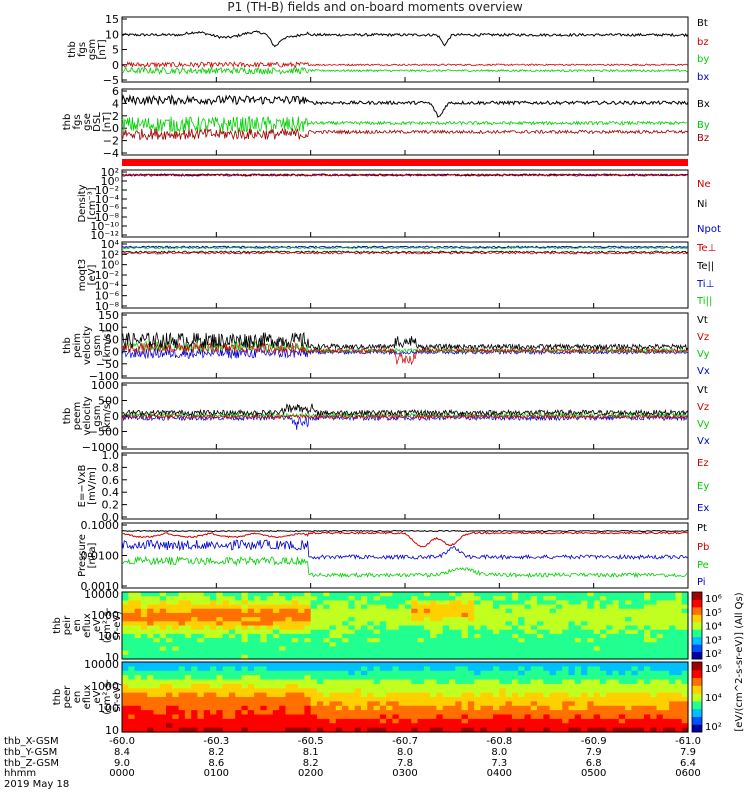  What do you see at coordinates (112, 657) in the screenshot?
I see `y-tick-label: 10` at bounding box center [112, 657].